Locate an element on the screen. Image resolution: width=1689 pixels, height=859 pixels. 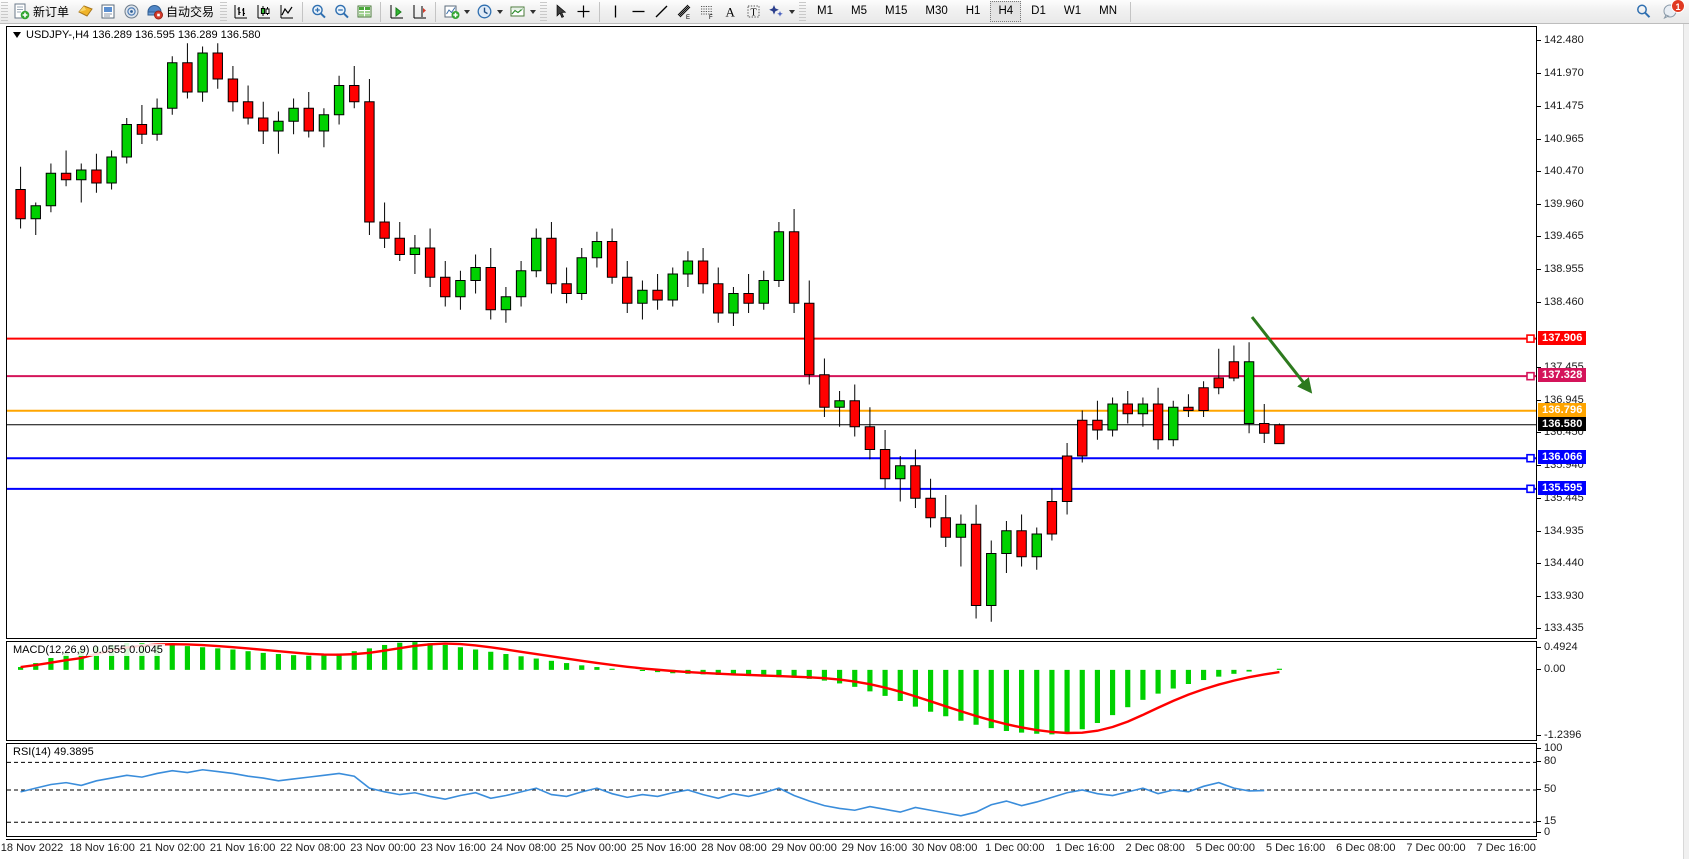
periodicity-icon is located at coordinates (484, 11).